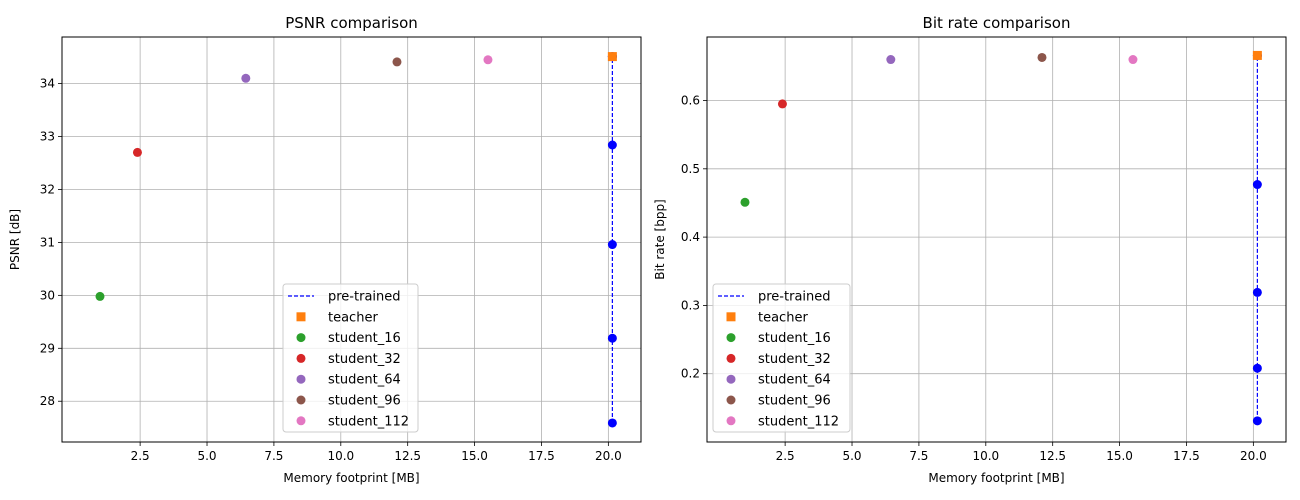 The image size is (1300, 500). Describe the element at coordinates (47, 189) in the screenshot. I see `y-tick-label: 32` at that location.